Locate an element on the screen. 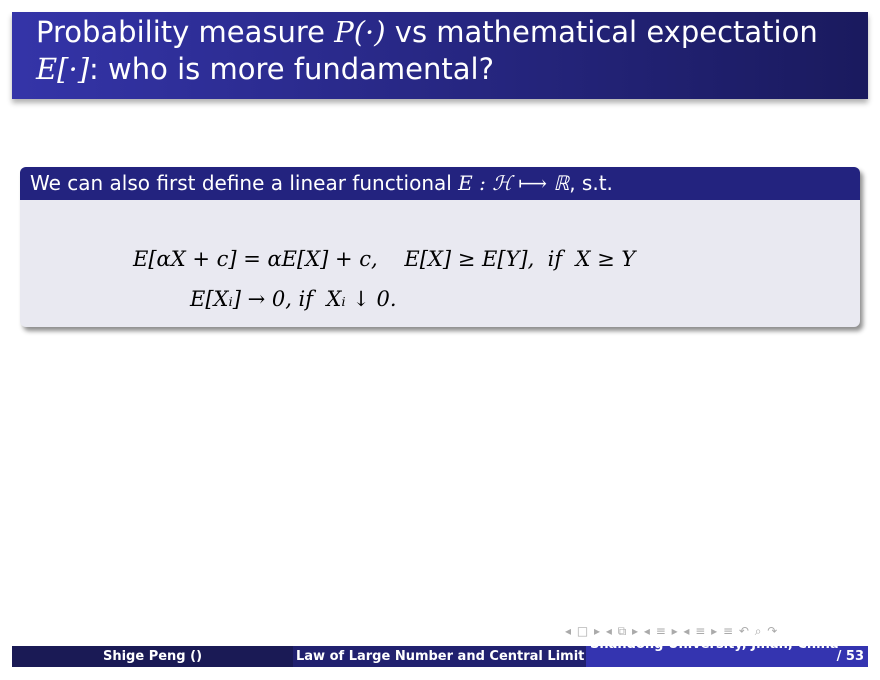  beamer-navigation: ◂ □ ▸ ◂ ⧉ ▸ ◂ ≡ ▸ ◂ ≡ ▸ ≡ ↶ ⌕ ↷ is located at coordinates (672, 631).